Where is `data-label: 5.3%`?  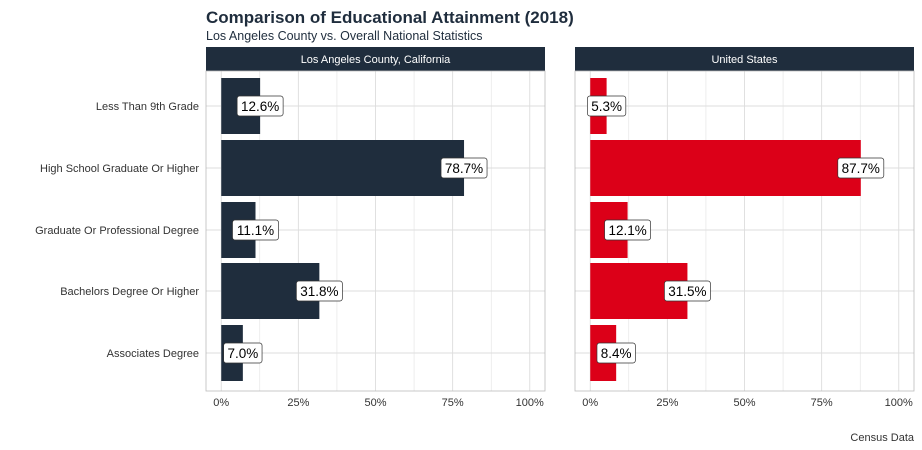
data-label: 5.3% is located at coordinates (606, 106).